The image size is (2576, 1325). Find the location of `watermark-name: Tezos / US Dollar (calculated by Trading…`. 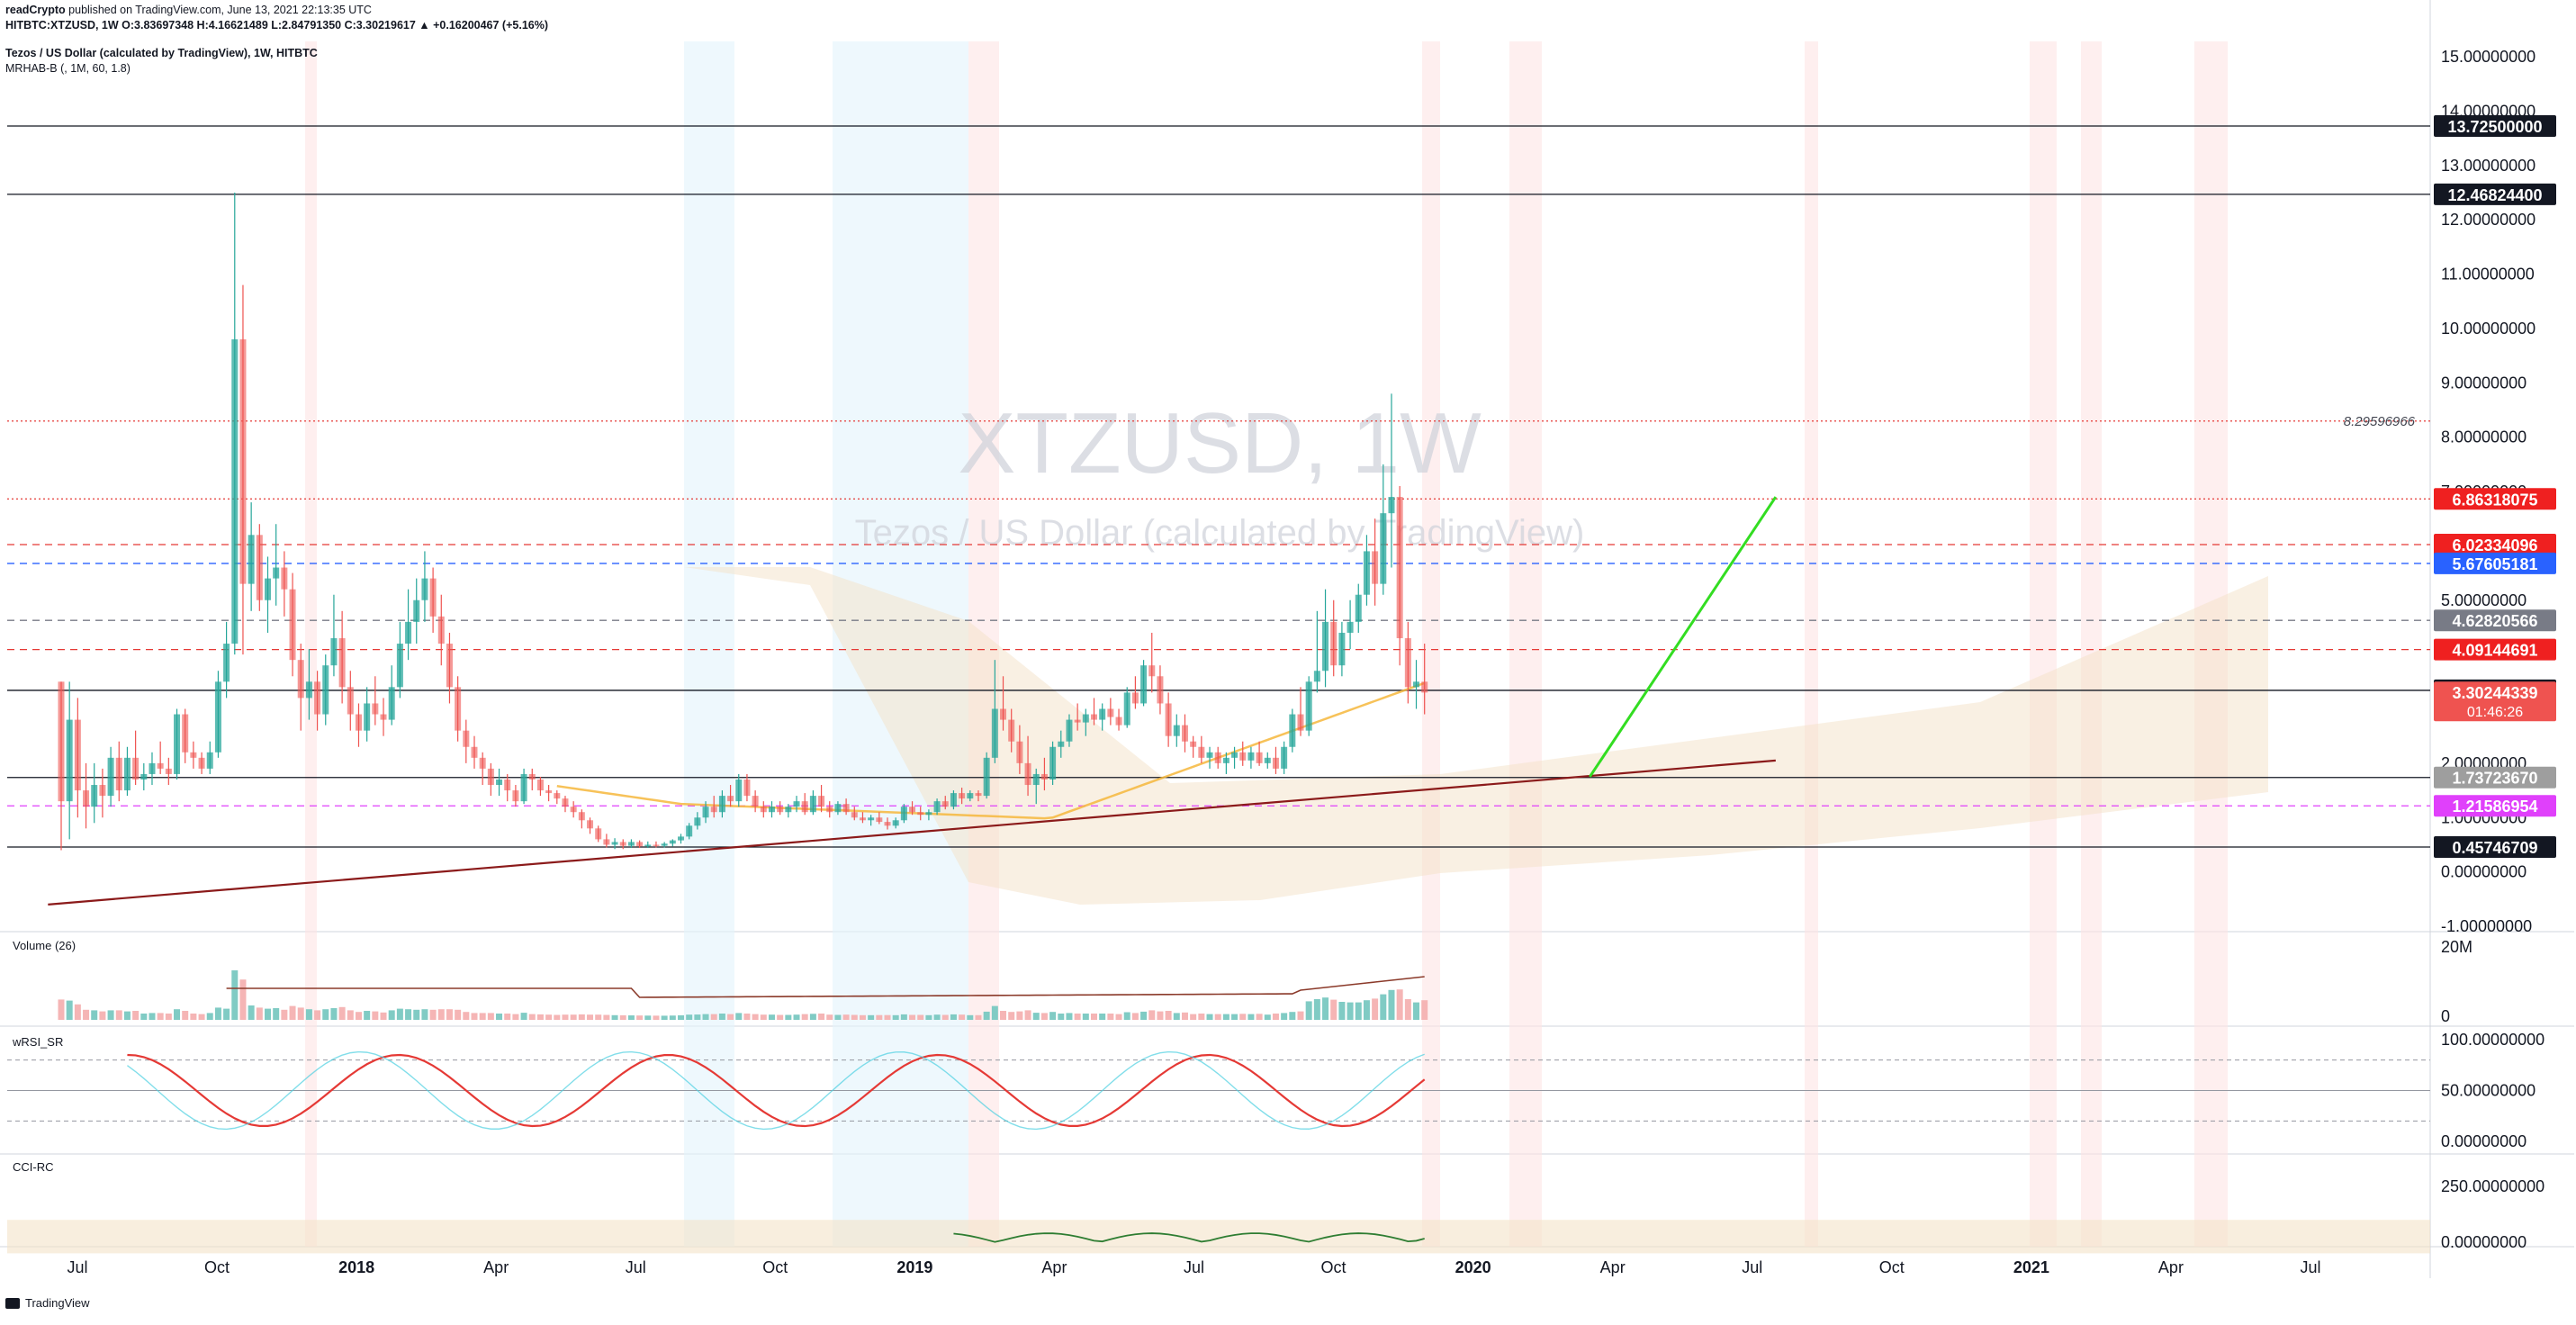

watermark-name: Tezos / US Dollar (calculated by Trading… is located at coordinates (1220, 533).